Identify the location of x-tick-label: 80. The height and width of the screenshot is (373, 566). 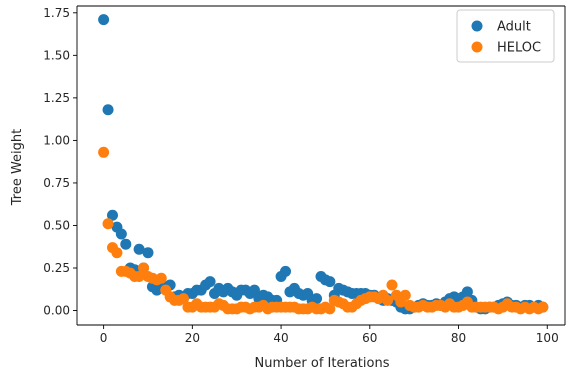
(458, 338).